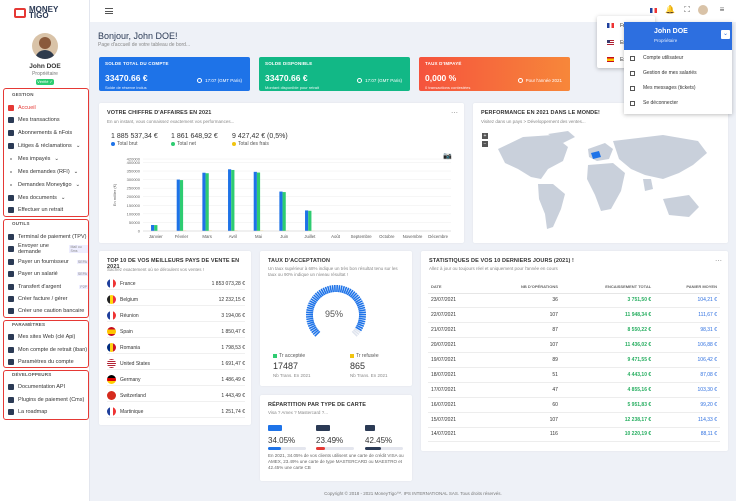 This screenshot has width=736, height=501. Describe the element at coordinates (176, 348) in the screenshot. I see `country-row: Romania 1 798,53 €` at that location.